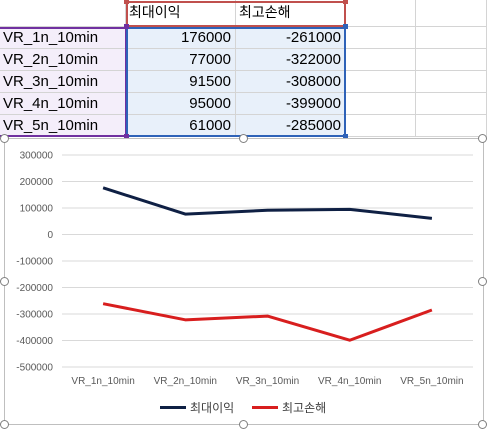  What do you see at coordinates (205, 37) in the screenshot?
I see `max-profit-value: 176000` at bounding box center [205, 37].